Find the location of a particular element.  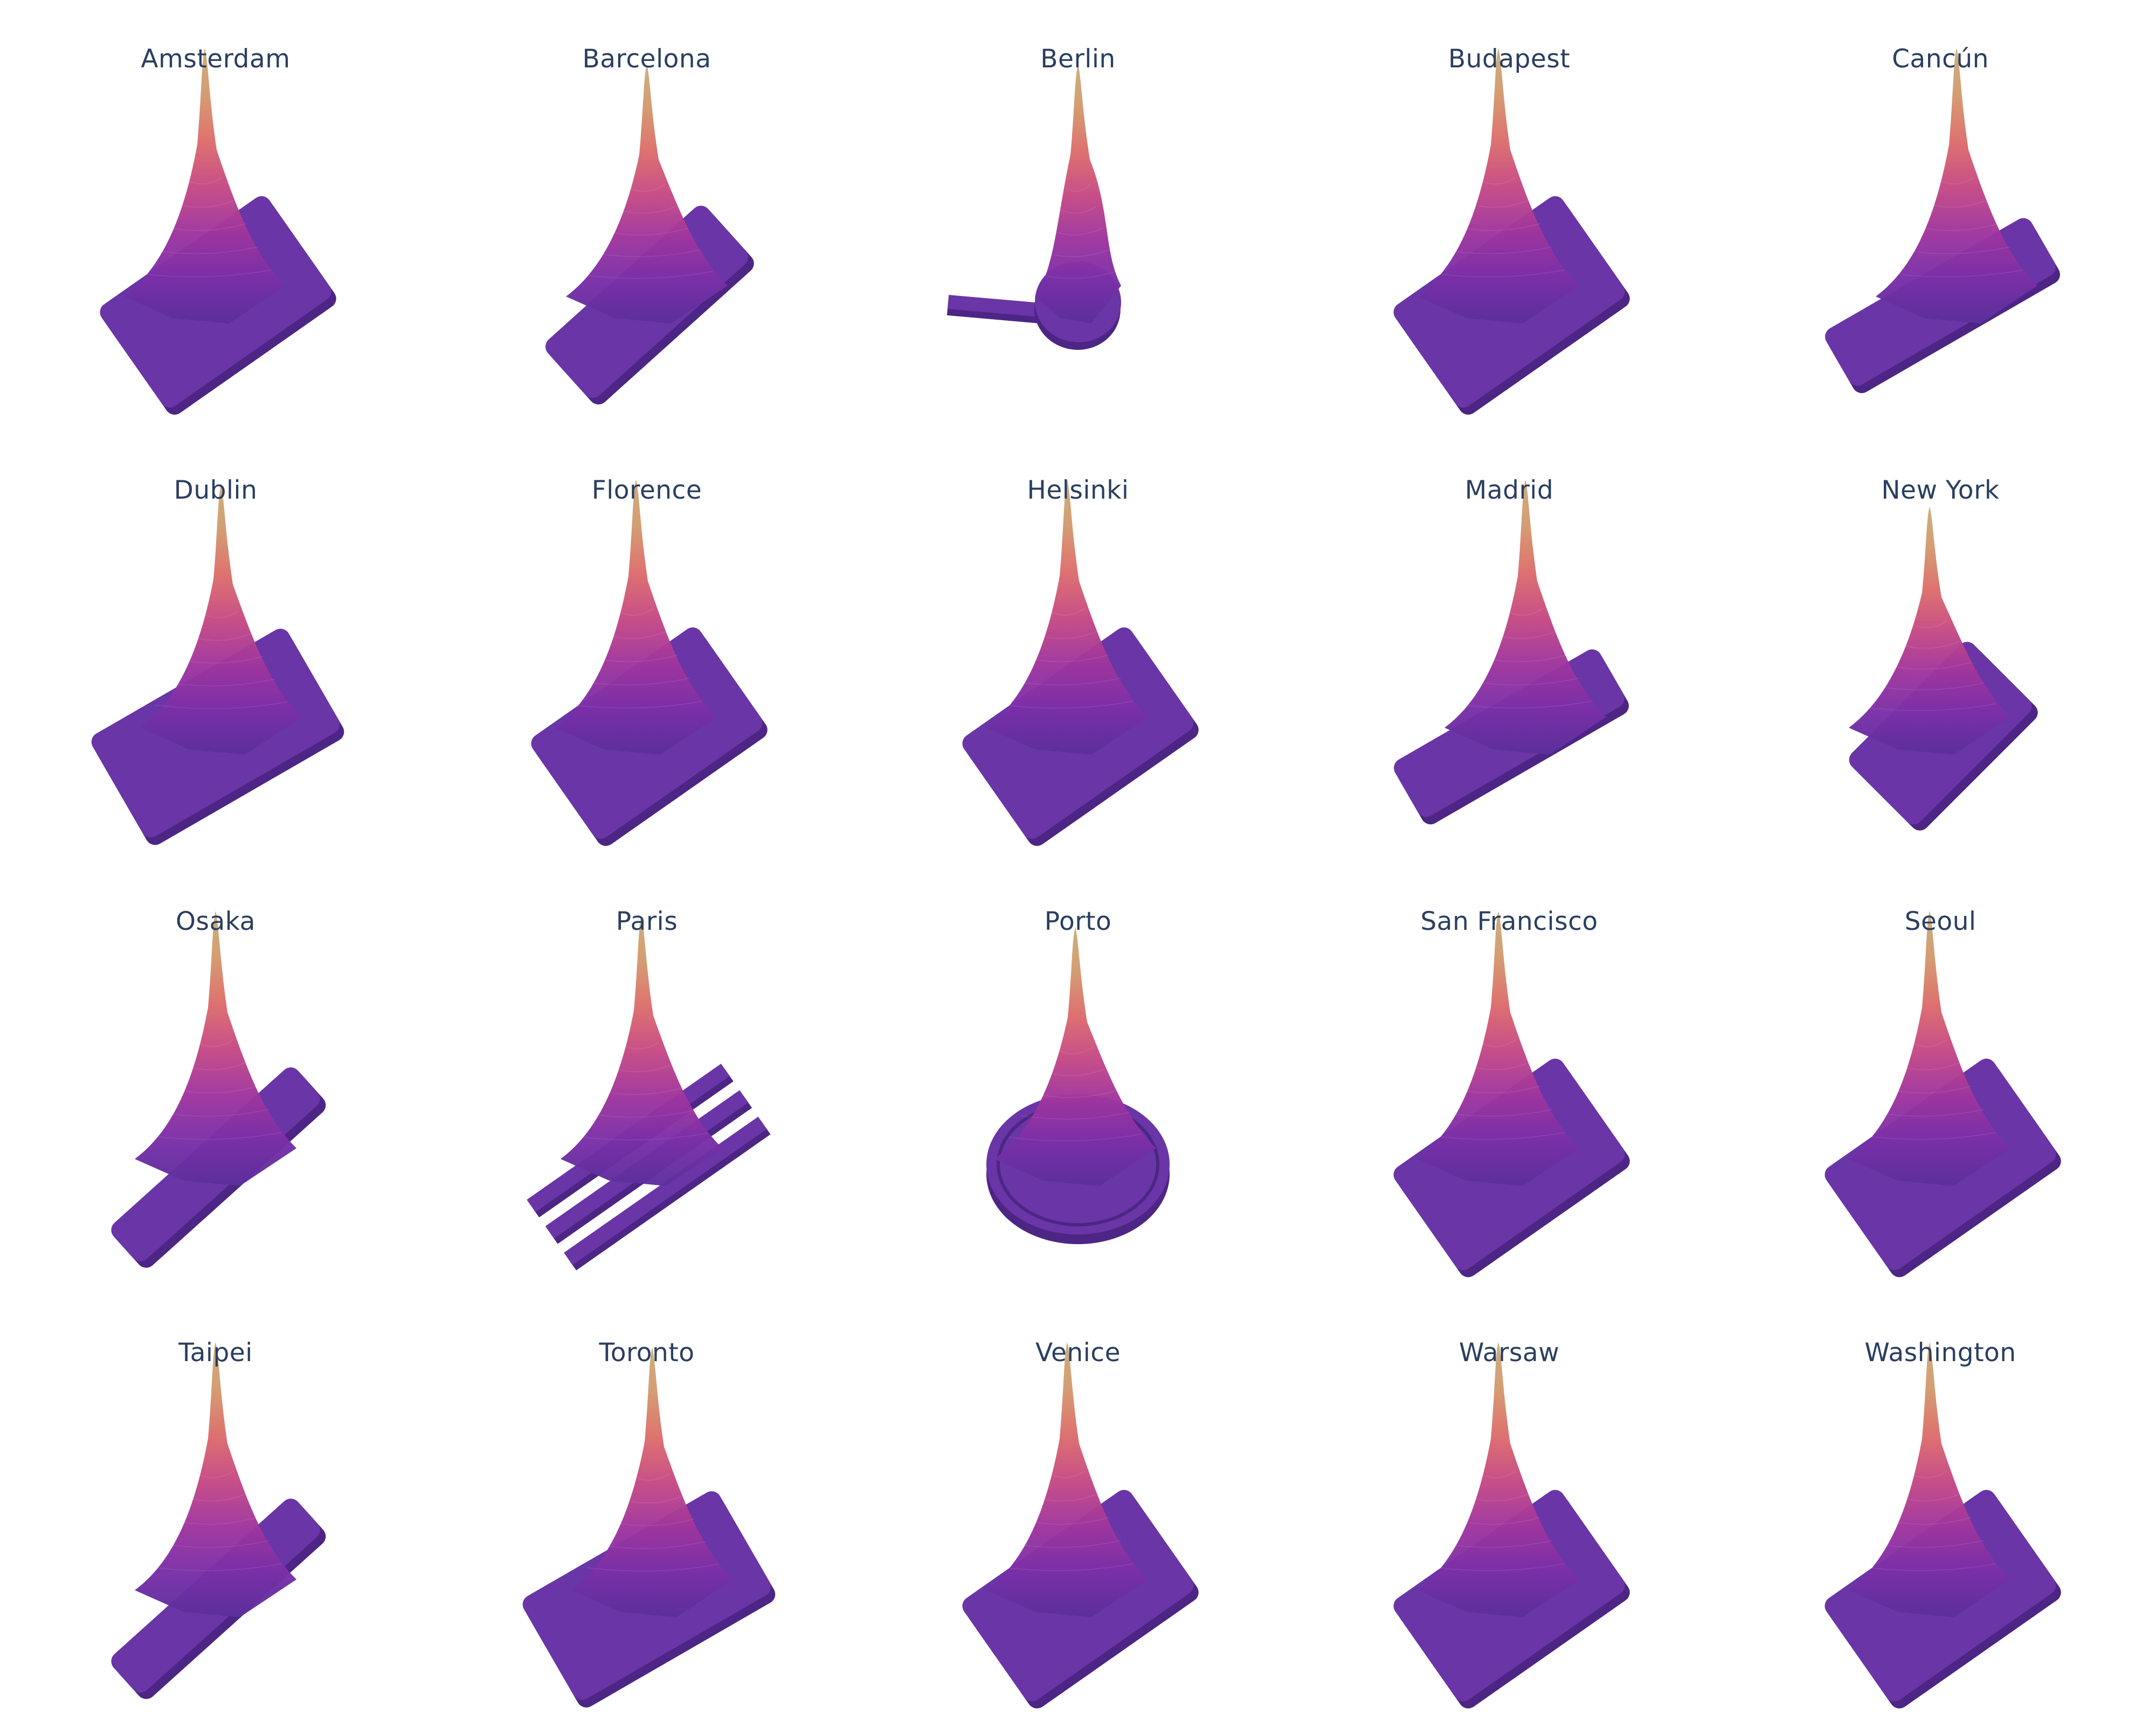

panel-title: Helsinki is located at coordinates (1078, 490).